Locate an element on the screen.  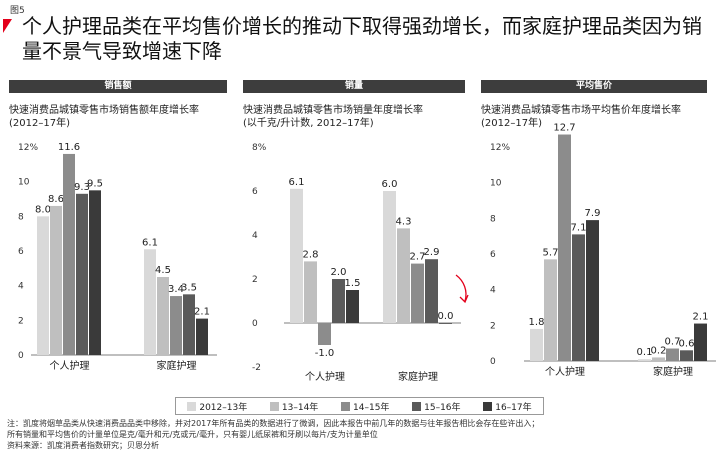
data-label: 9.5 is located at coordinates (95, 183).